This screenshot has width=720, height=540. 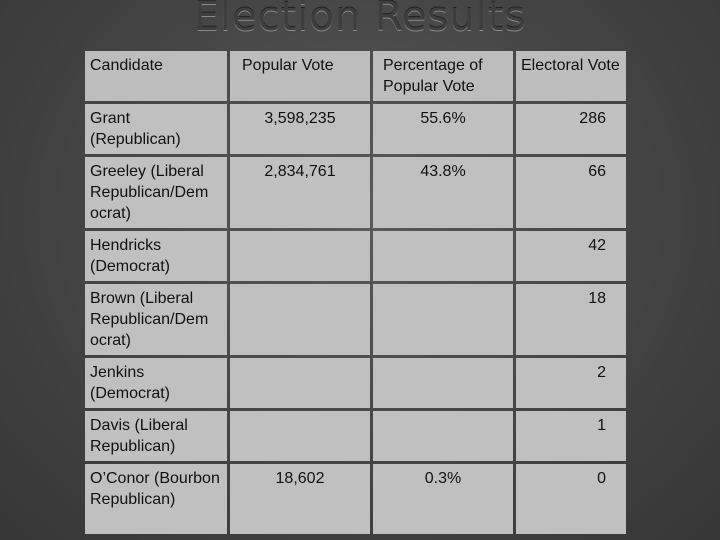 I want to click on table-row: Grant (Republican) 3,598,235 55.6% 286, so click(x=355, y=129).